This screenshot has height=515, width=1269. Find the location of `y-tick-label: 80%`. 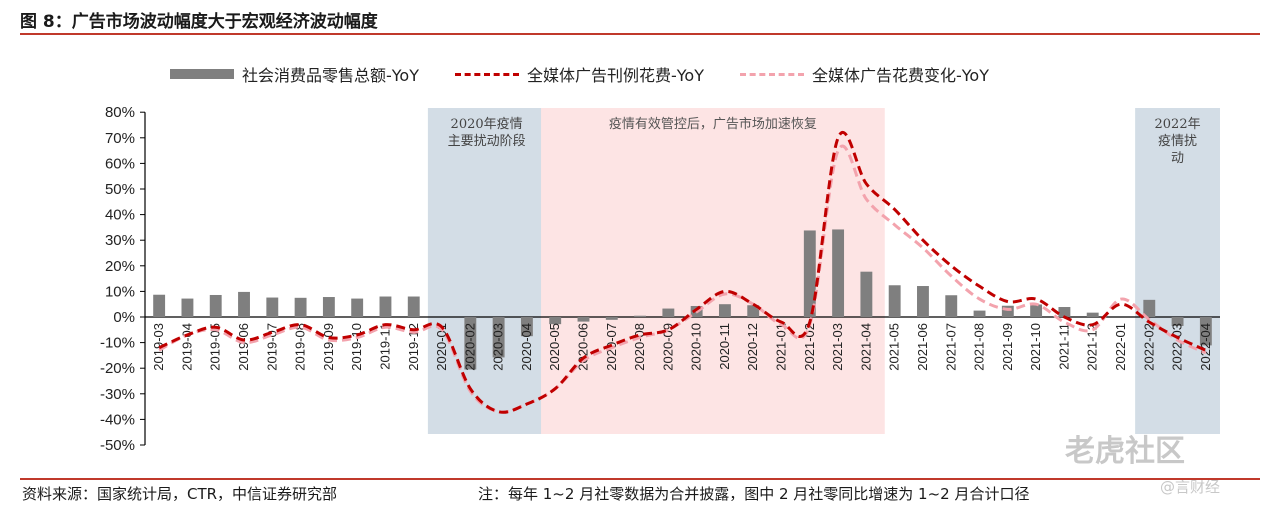

y-tick-label: 80% is located at coordinates (120, 112).